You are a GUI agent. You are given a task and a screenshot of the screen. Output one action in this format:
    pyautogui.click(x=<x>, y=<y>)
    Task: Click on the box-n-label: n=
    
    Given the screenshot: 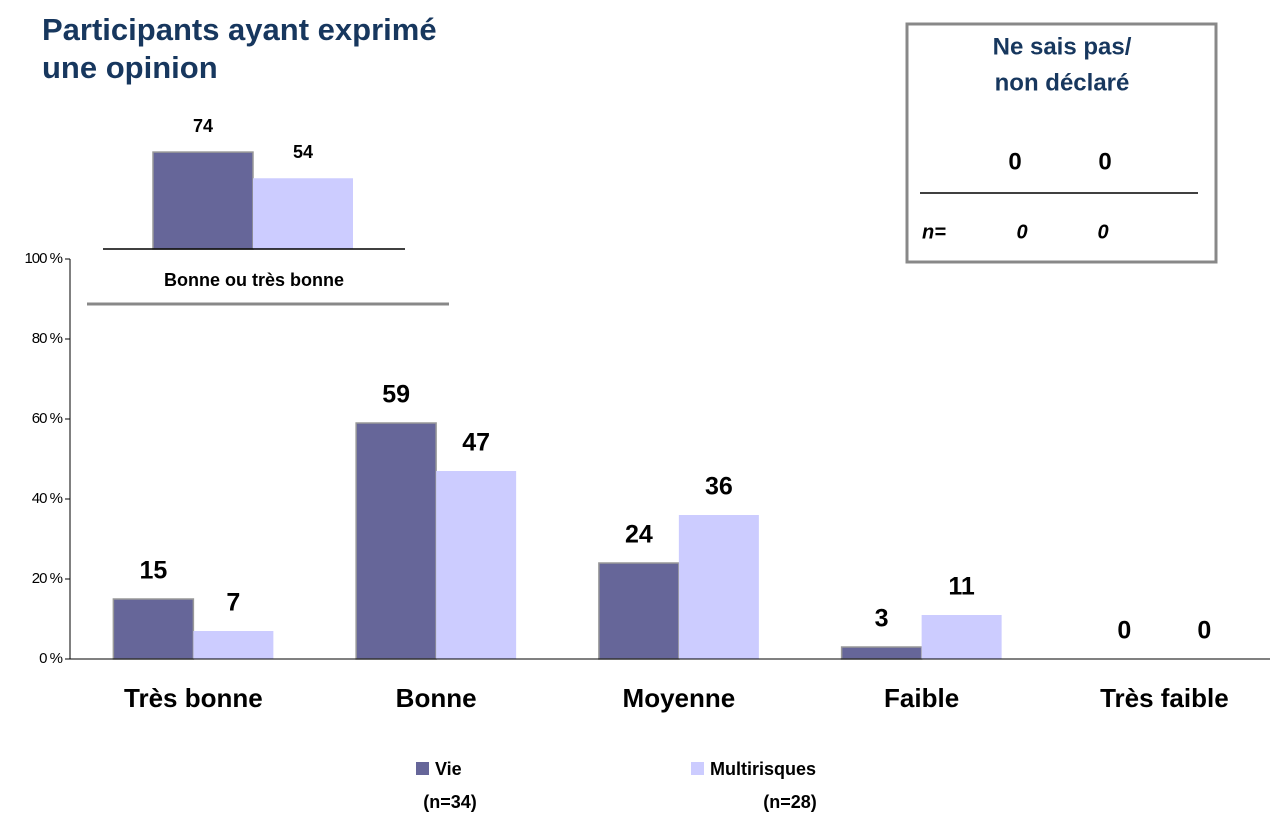 What is the action you would take?
    pyautogui.click(x=934, y=232)
    